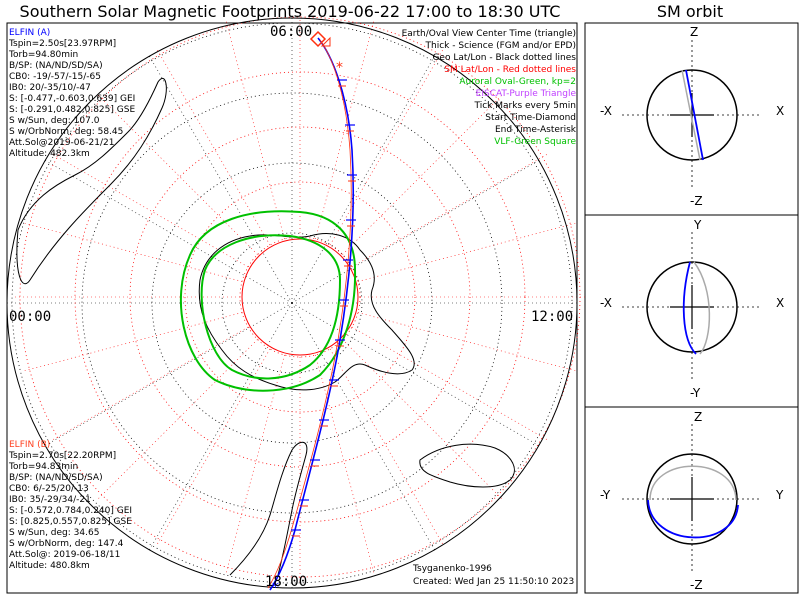  Describe the element at coordinates (62, 143) in the screenshot. I see `info-line: Att.Sol@2019-06-21/21` at that location.